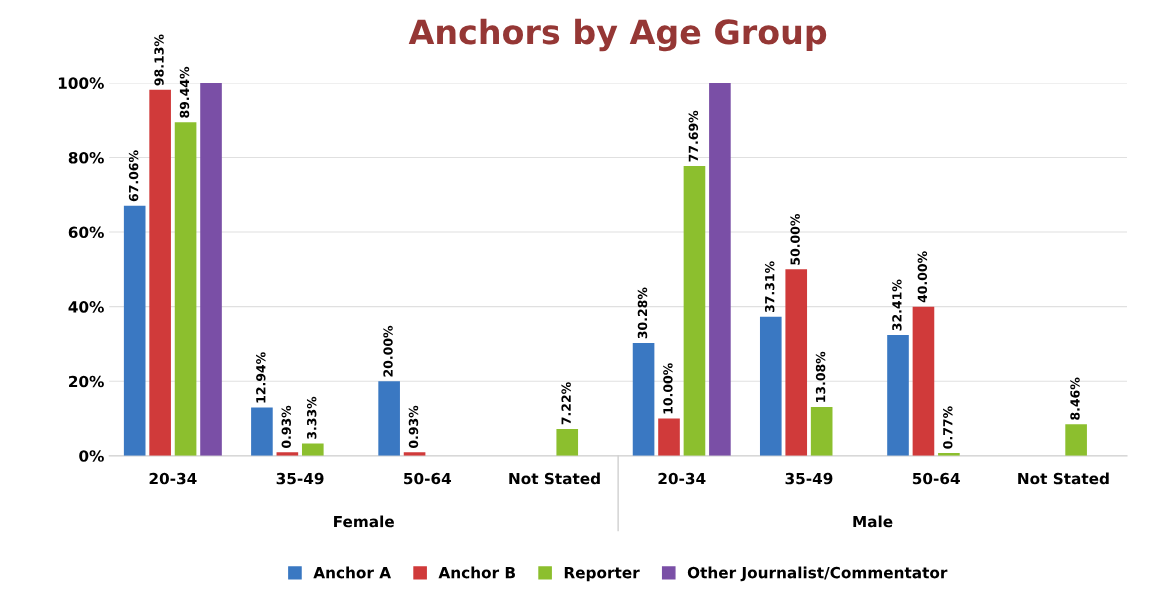 The width and height of the screenshot is (1150, 592). Describe the element at coordinates (897, 305) in the screenshot. I see `data-label: 32.41%` at that location.